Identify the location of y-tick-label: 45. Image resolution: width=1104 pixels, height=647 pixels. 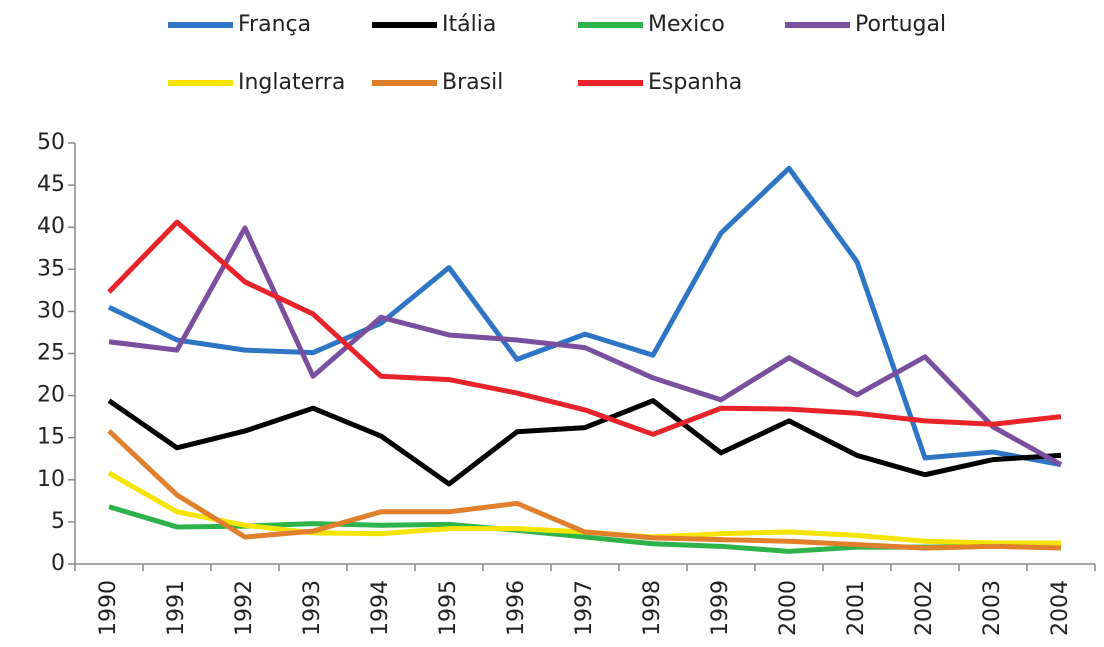
(51, 184).